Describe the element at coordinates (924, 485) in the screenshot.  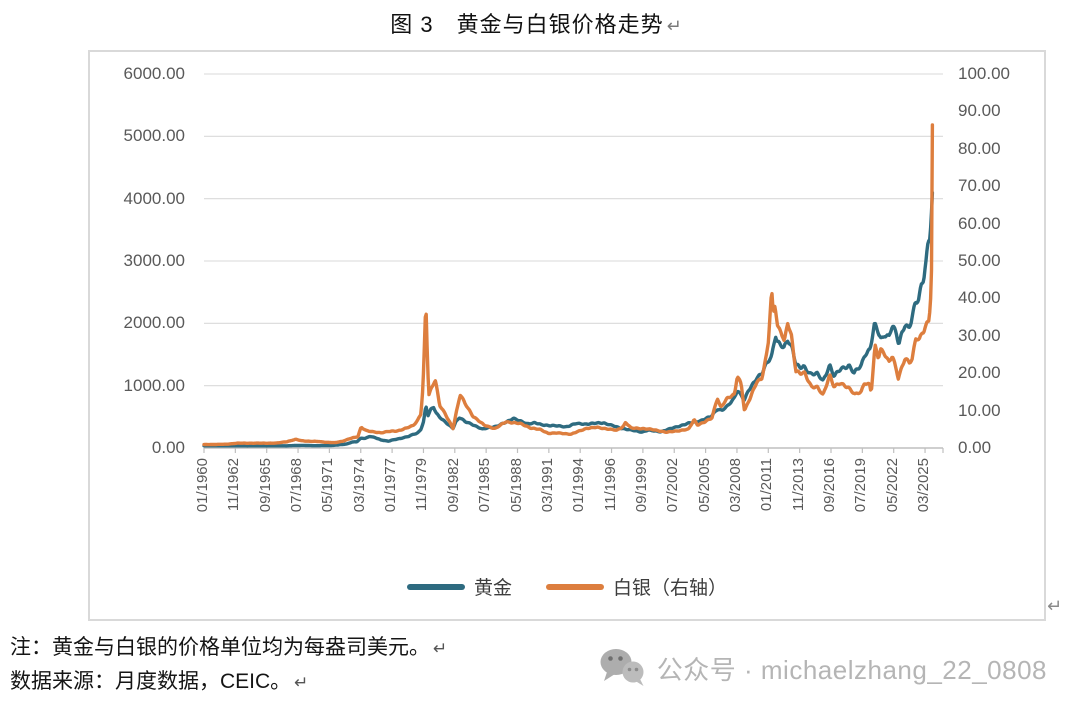
I see `x-axis-tick-label: 03/2025` at that location.